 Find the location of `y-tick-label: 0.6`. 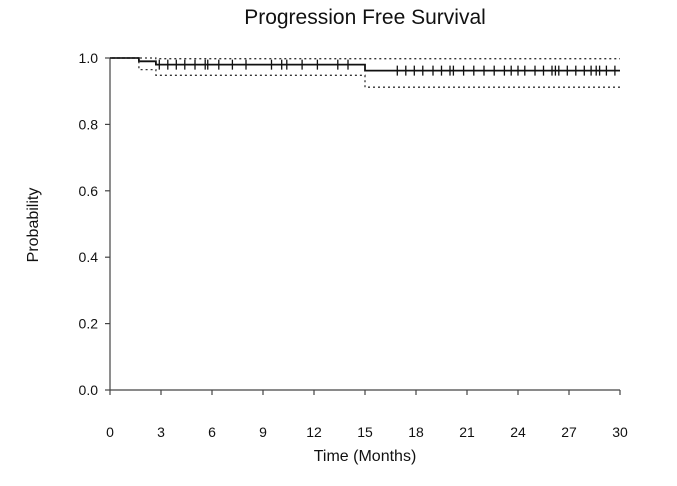

y-tick-label: 0.6 is located at coordinates (89, 191).